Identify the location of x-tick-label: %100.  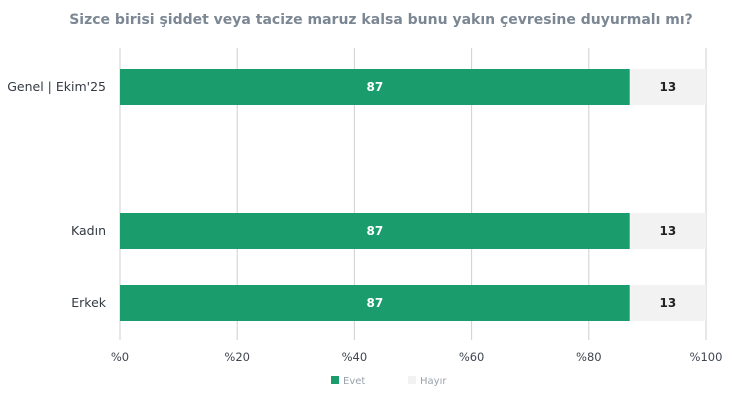
(706, 357).